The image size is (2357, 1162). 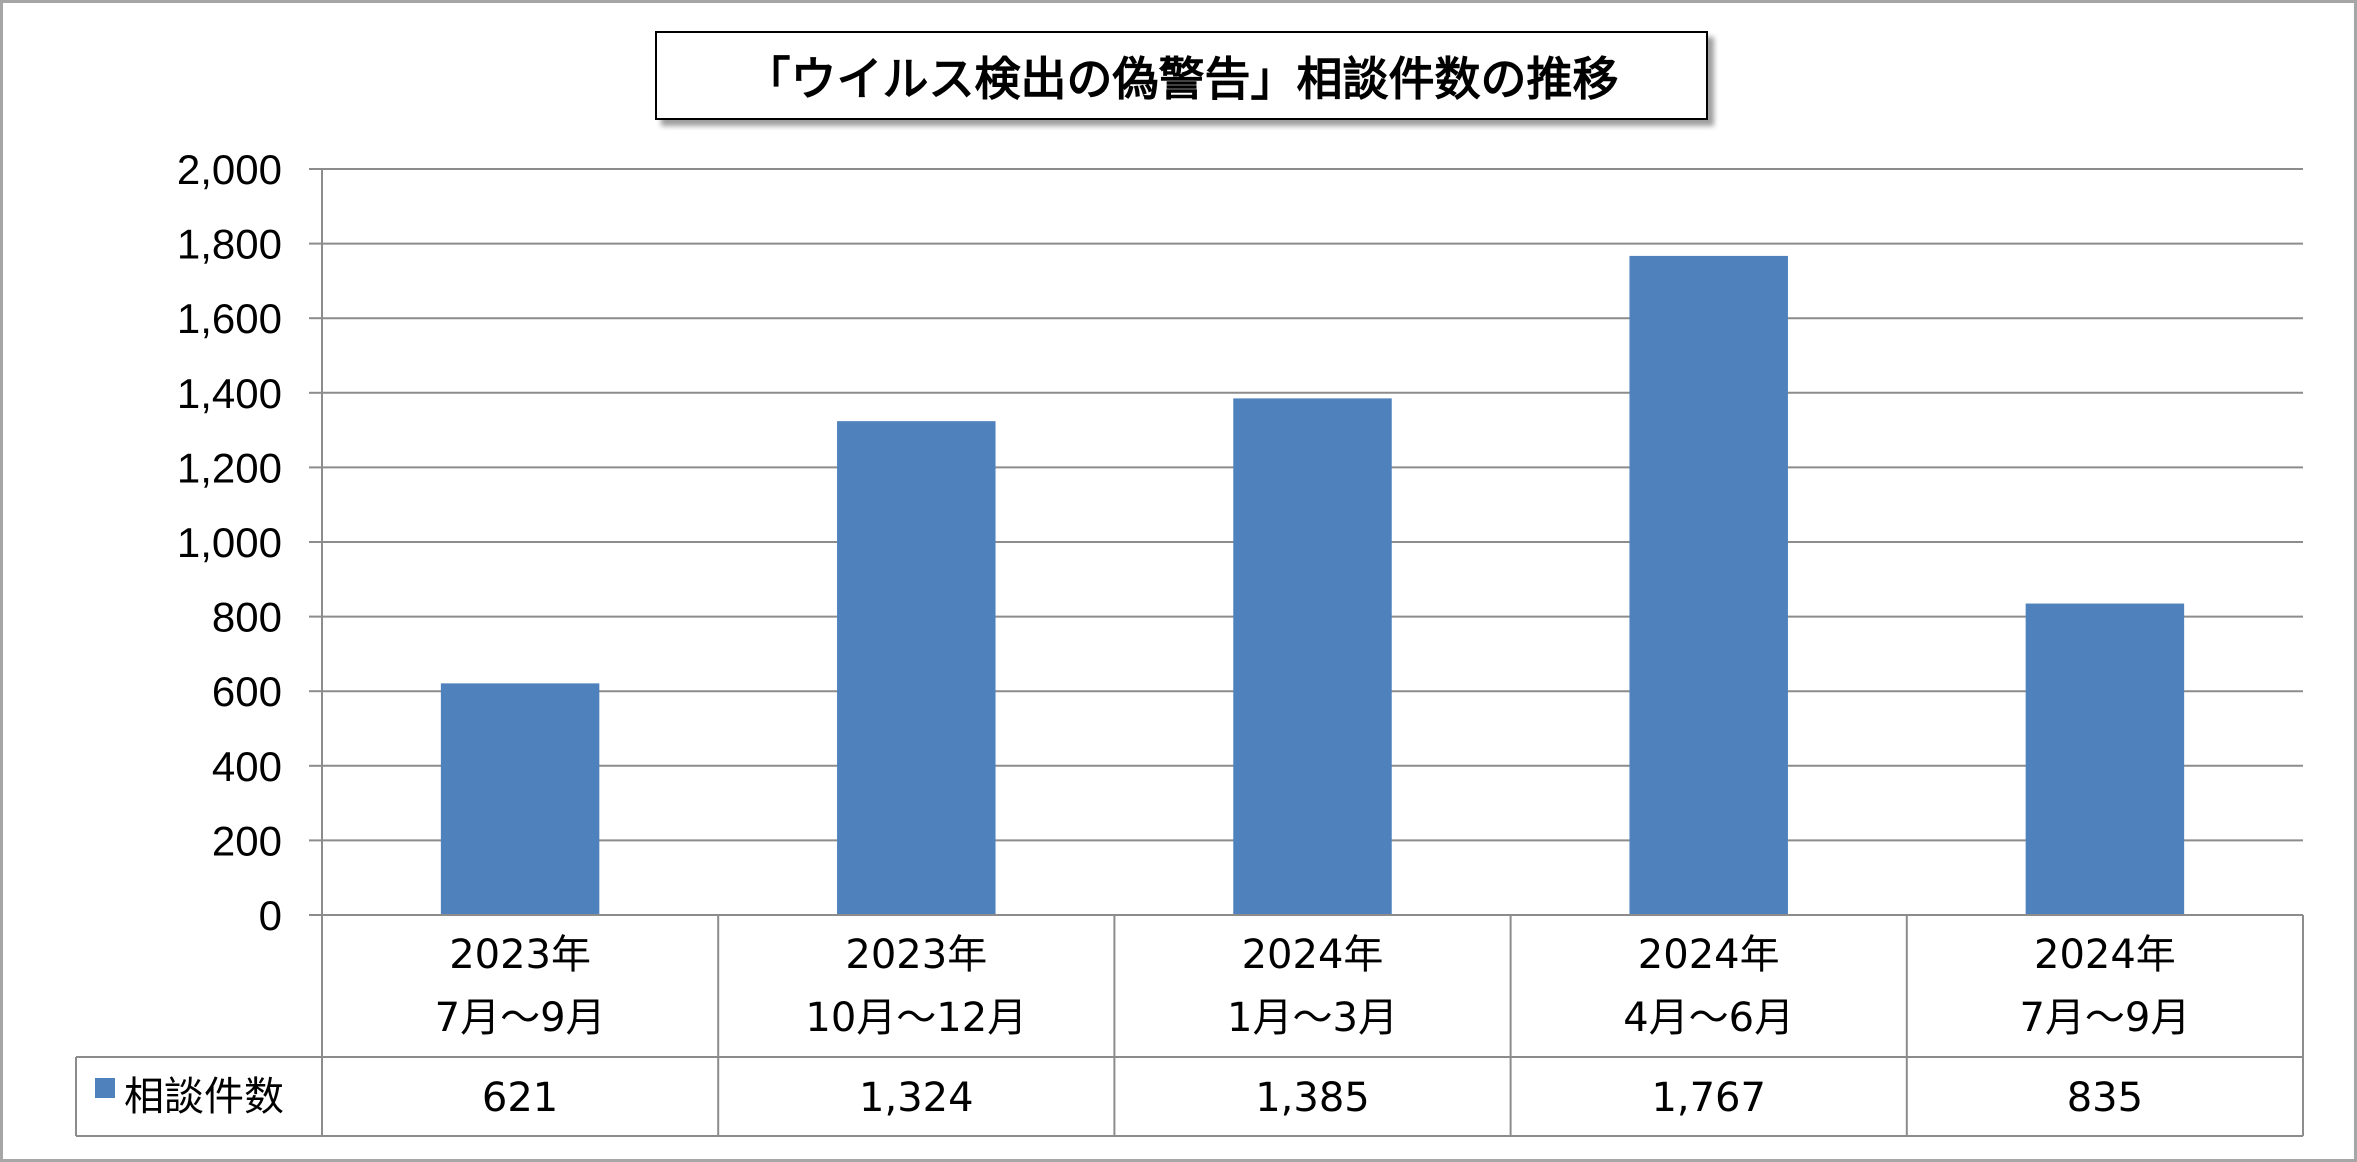 I want to click on y-tick-label: 1,200, so click(x=229, y=467).